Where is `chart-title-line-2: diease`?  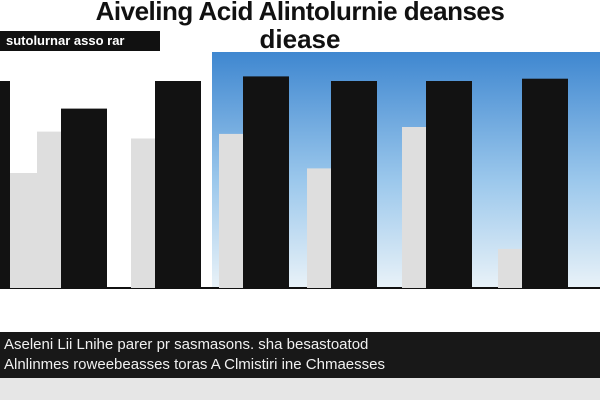
chart-title-line-2: diease is located at coordinates (300, 39).